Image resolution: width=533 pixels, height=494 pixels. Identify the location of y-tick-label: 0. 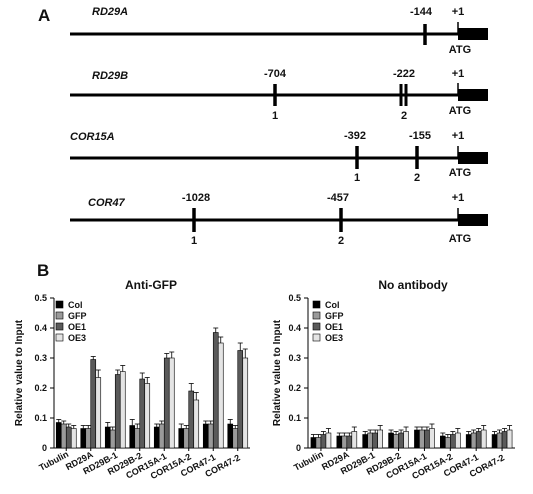
(298, 448).